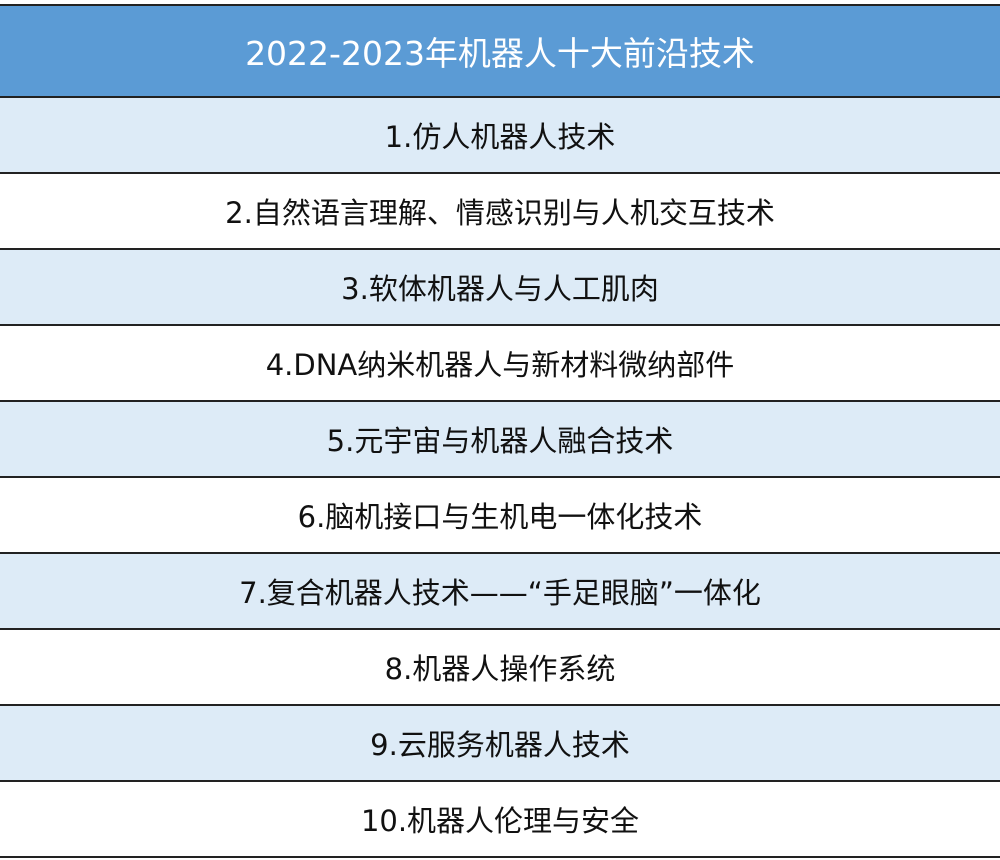 This screenshot has width=1000, height=860. Describe the element at coordinates (500, 136) in the screenshot. I see `table-row: 1.仿人机器人技术` at that location.